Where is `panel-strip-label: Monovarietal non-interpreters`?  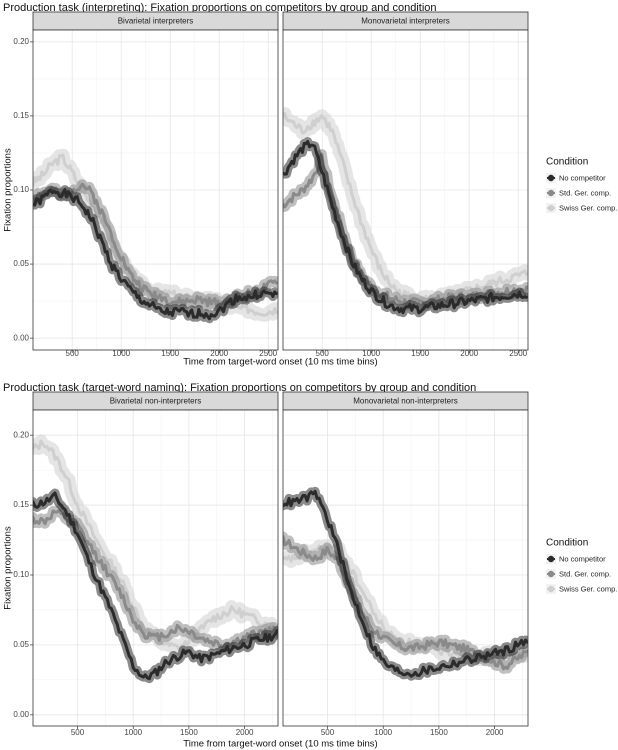 panel-strip-label: Monovarietal non-interpreters is located at coordinates (405, 401).